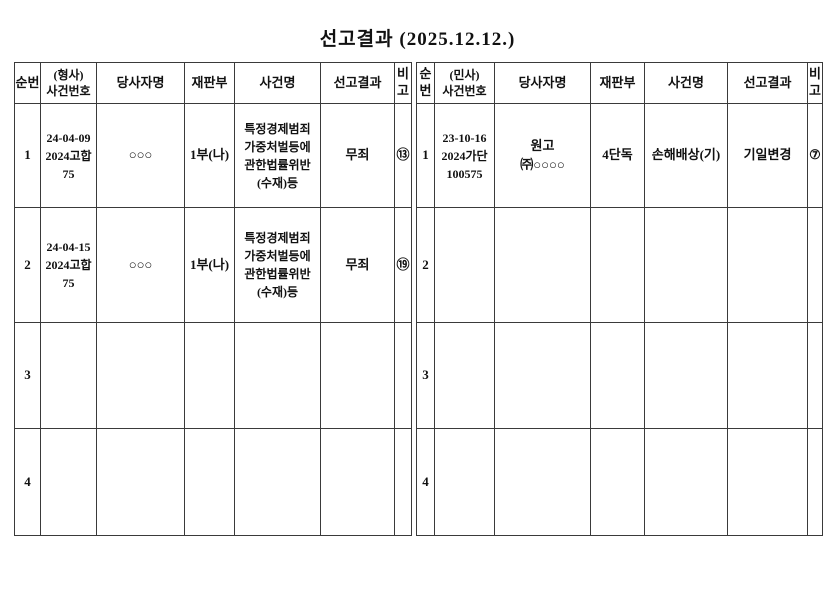 This screenshot has height=590, width=835. I want to click on cell-case-name: 손해배상(기), so click(686, 155).